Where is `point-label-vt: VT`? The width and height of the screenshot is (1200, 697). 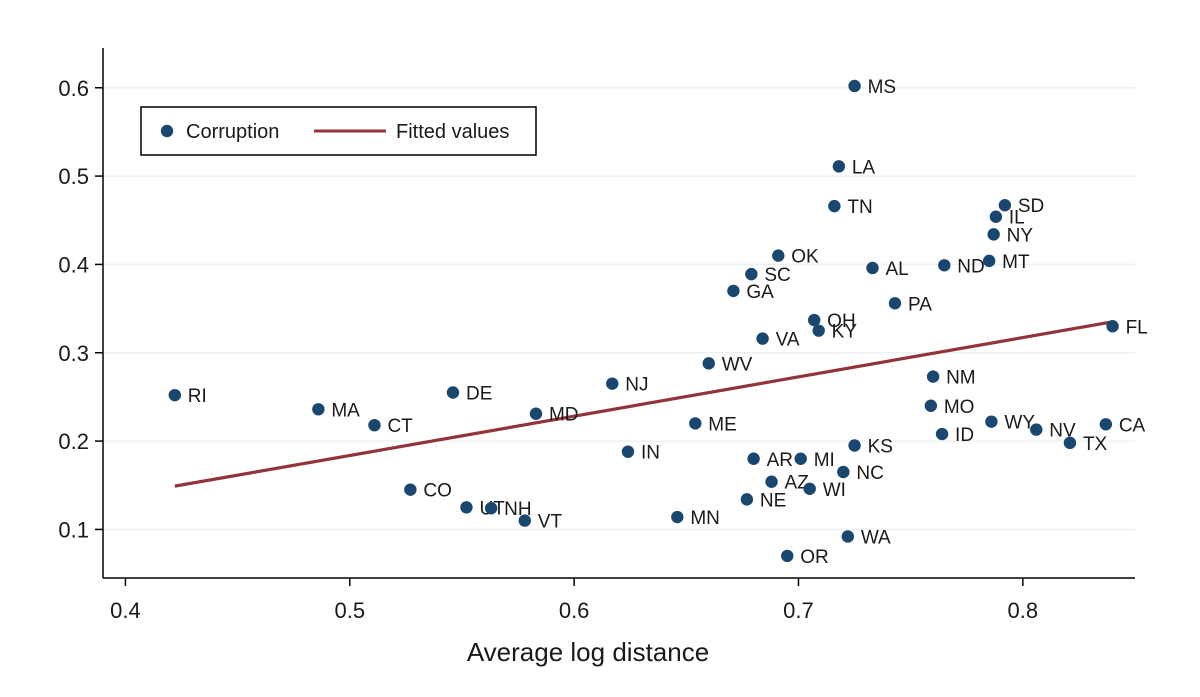
point-label-vt: VT is located at coordinates (550, 522).